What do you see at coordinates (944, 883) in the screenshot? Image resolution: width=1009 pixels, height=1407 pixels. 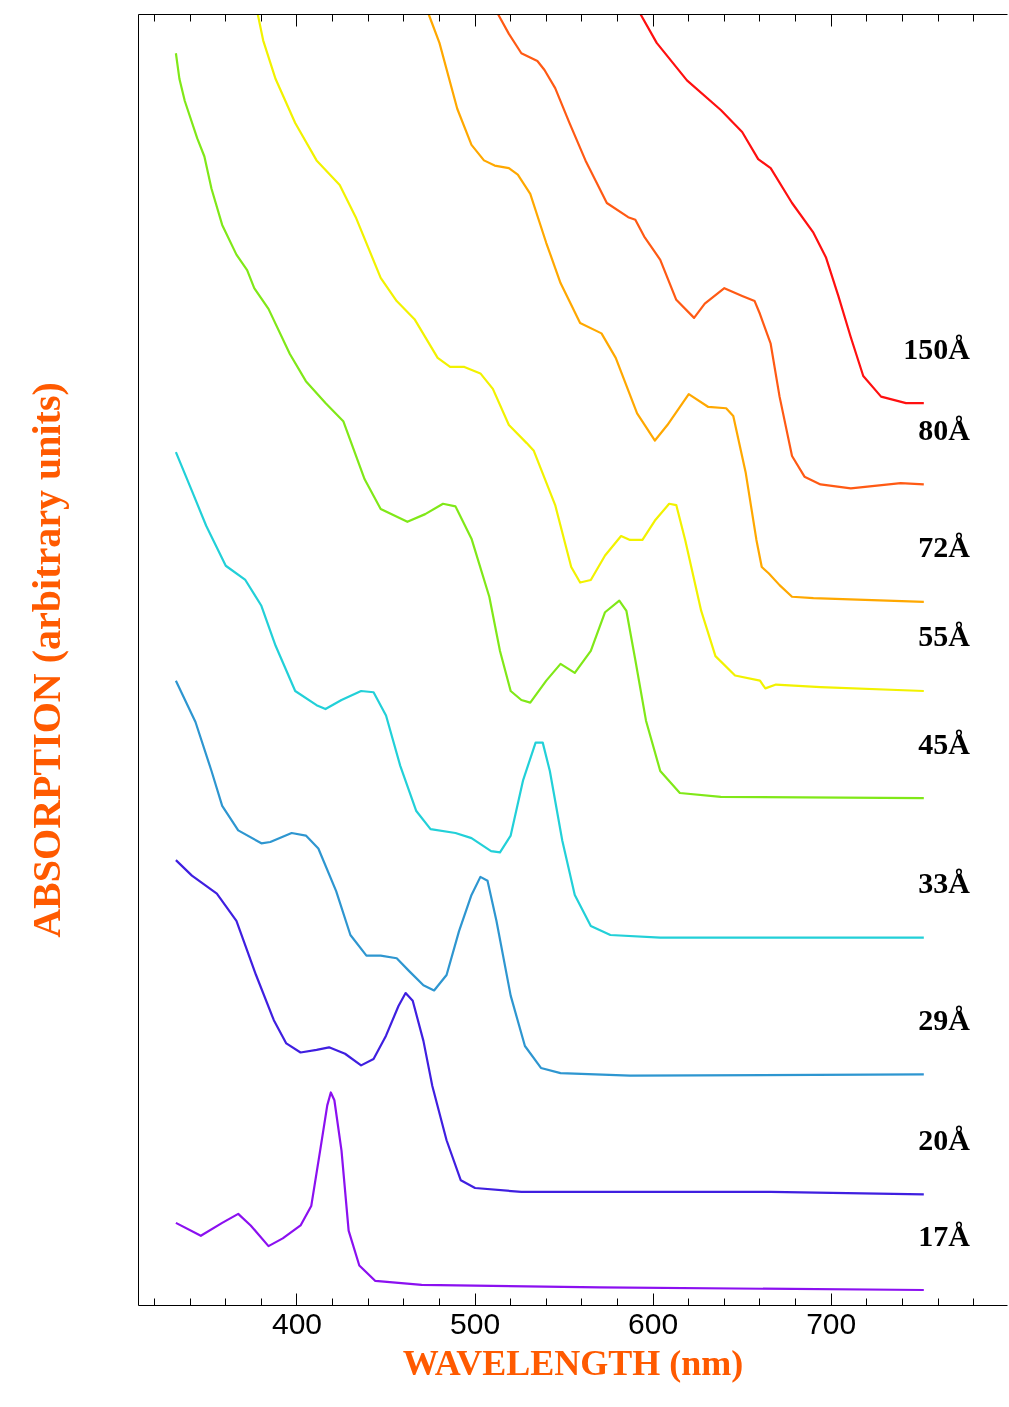 I see `series-label: 33Å` at bounding box center [944, 883].